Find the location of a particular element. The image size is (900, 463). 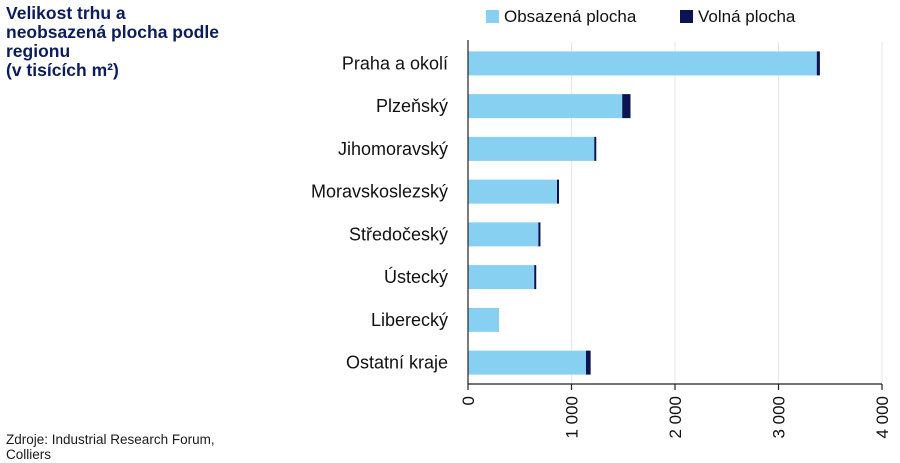

source-line: Zdroje: Industrial Research Forum, is located at coordinates (110, 439).